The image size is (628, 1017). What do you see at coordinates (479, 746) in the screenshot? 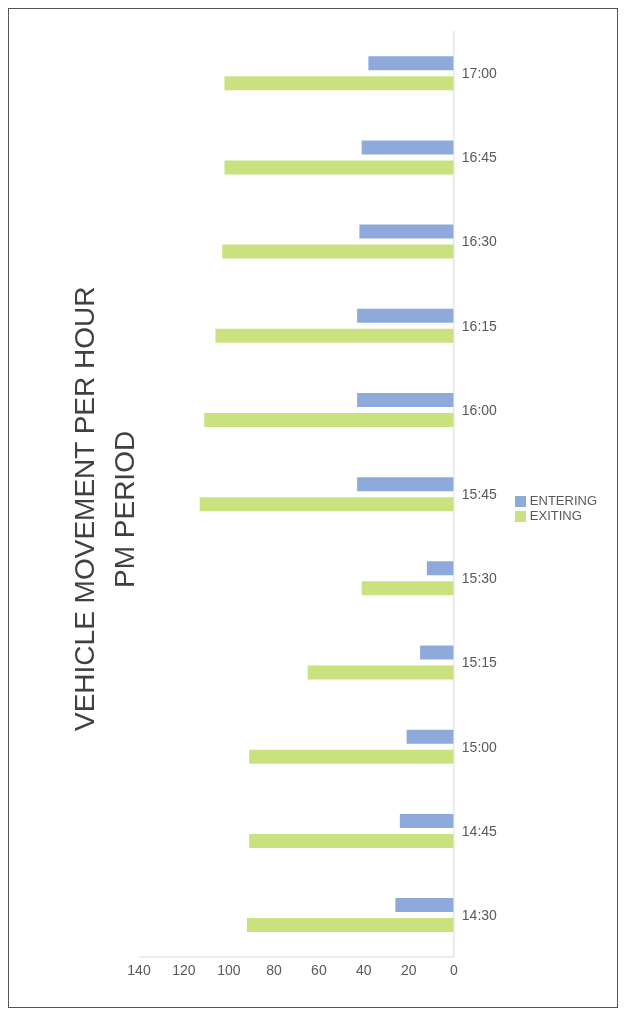
I see `y-tick-label: 15:00` at bounding box center [479, 746].